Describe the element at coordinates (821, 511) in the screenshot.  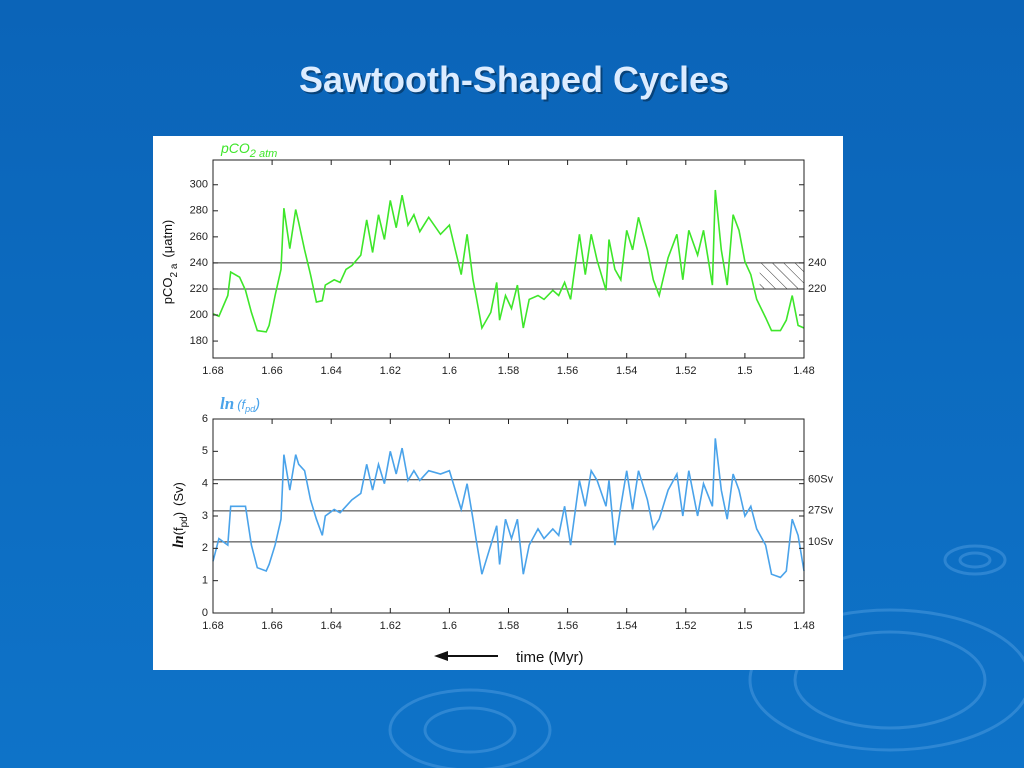
I see `reference-label: 27Sv` at that location.